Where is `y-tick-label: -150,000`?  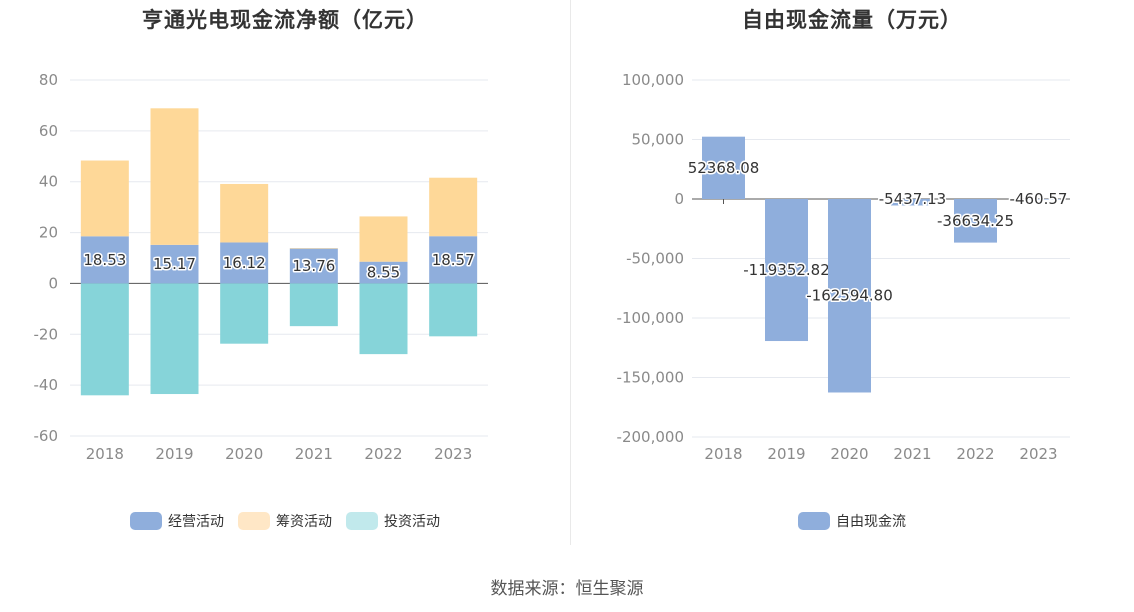
y-tick-label: -150,000 is located at coordinates (650, 378).